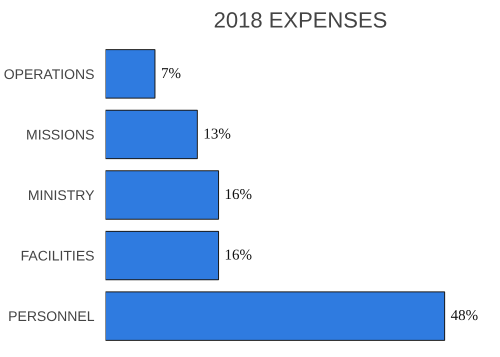 The width and height of the screenshot is (500, 357). What do you see at coordinates (49, 74) in the screenshot?
I see `y-tick-label: OPERATIONS` at bounding box center [49, 74].